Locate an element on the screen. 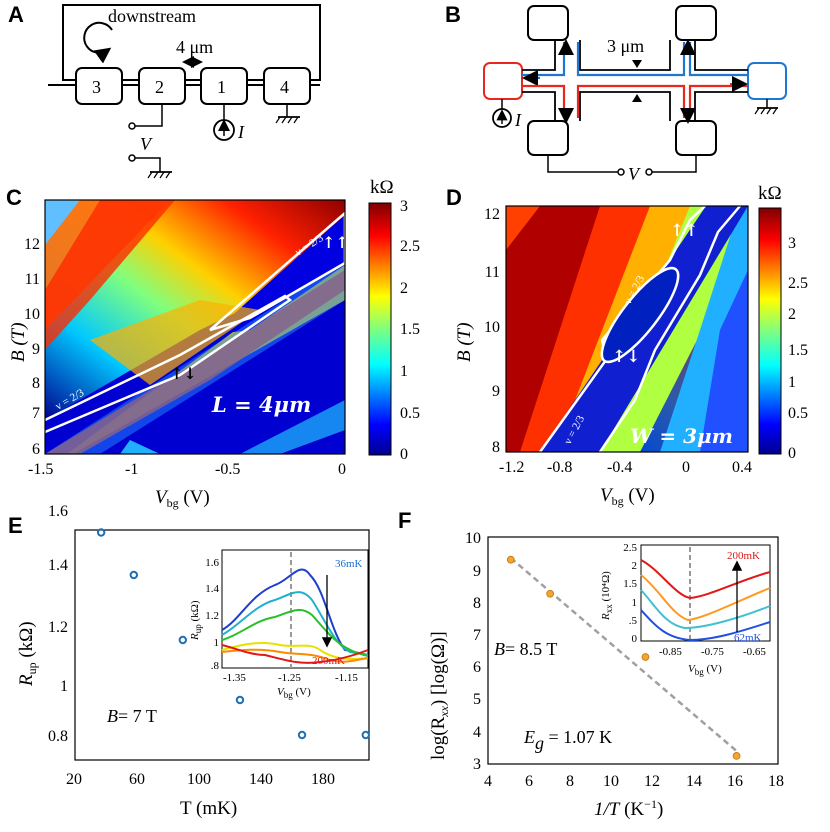 The height and width of the screenshot is (832, 830). inset-e-label-cold: 36mK is located at coordinates (349, 564).